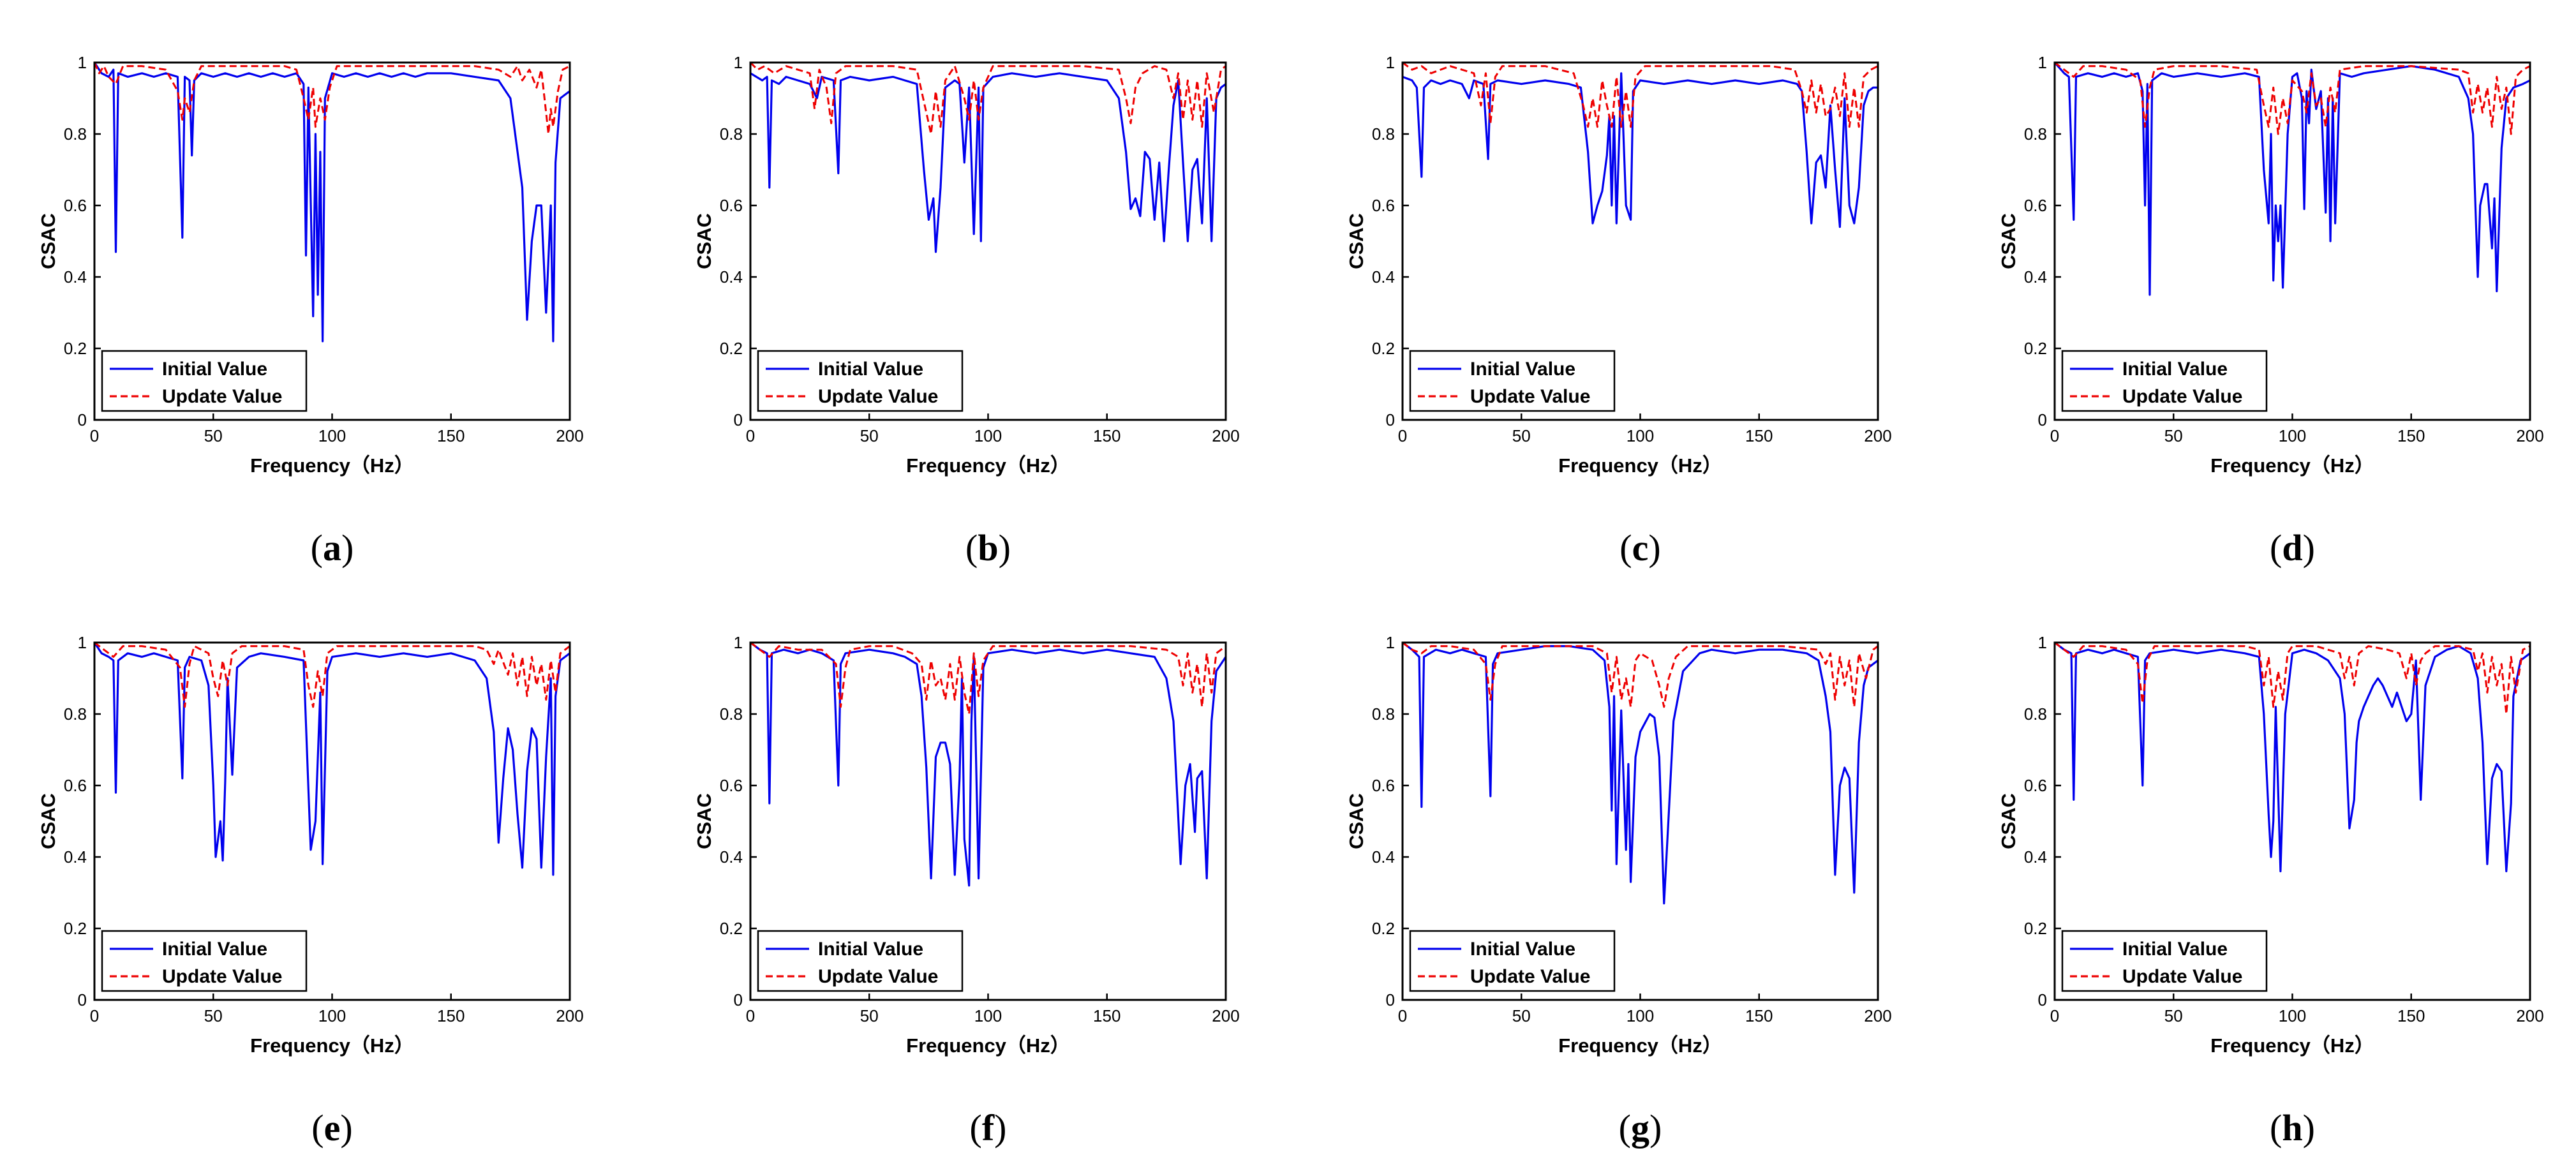 The image size is (2576, 1176). What do you see at coordinates (988, 548) in the screenshot?
I see `panel-label: (b)` at bounding box center [988, 548].